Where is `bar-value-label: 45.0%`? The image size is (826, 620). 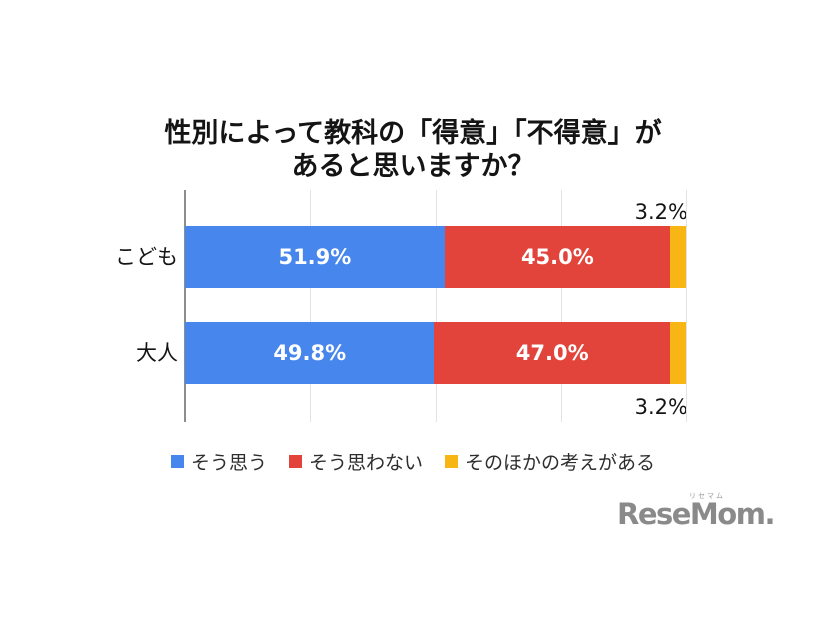 bar-value-label: 45.0% is located at coordinates (557, 257).